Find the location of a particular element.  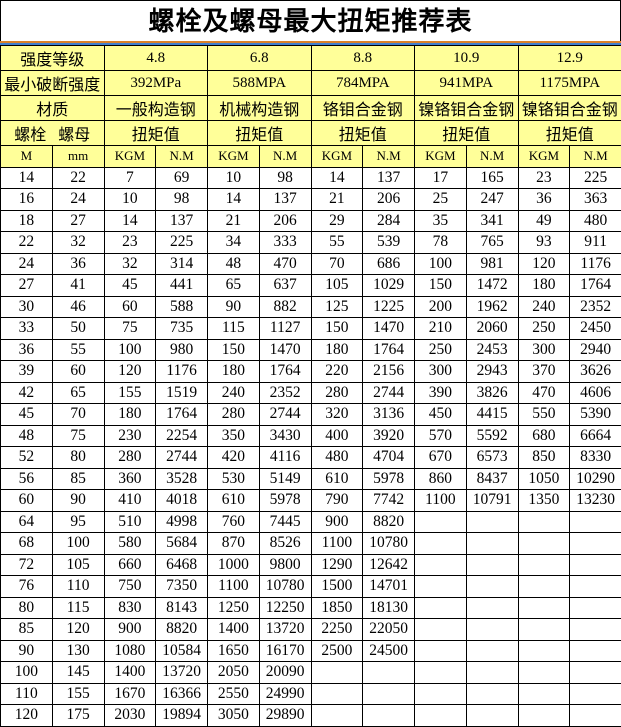

nm-cell: 539 is located at coordinates (389, 243).